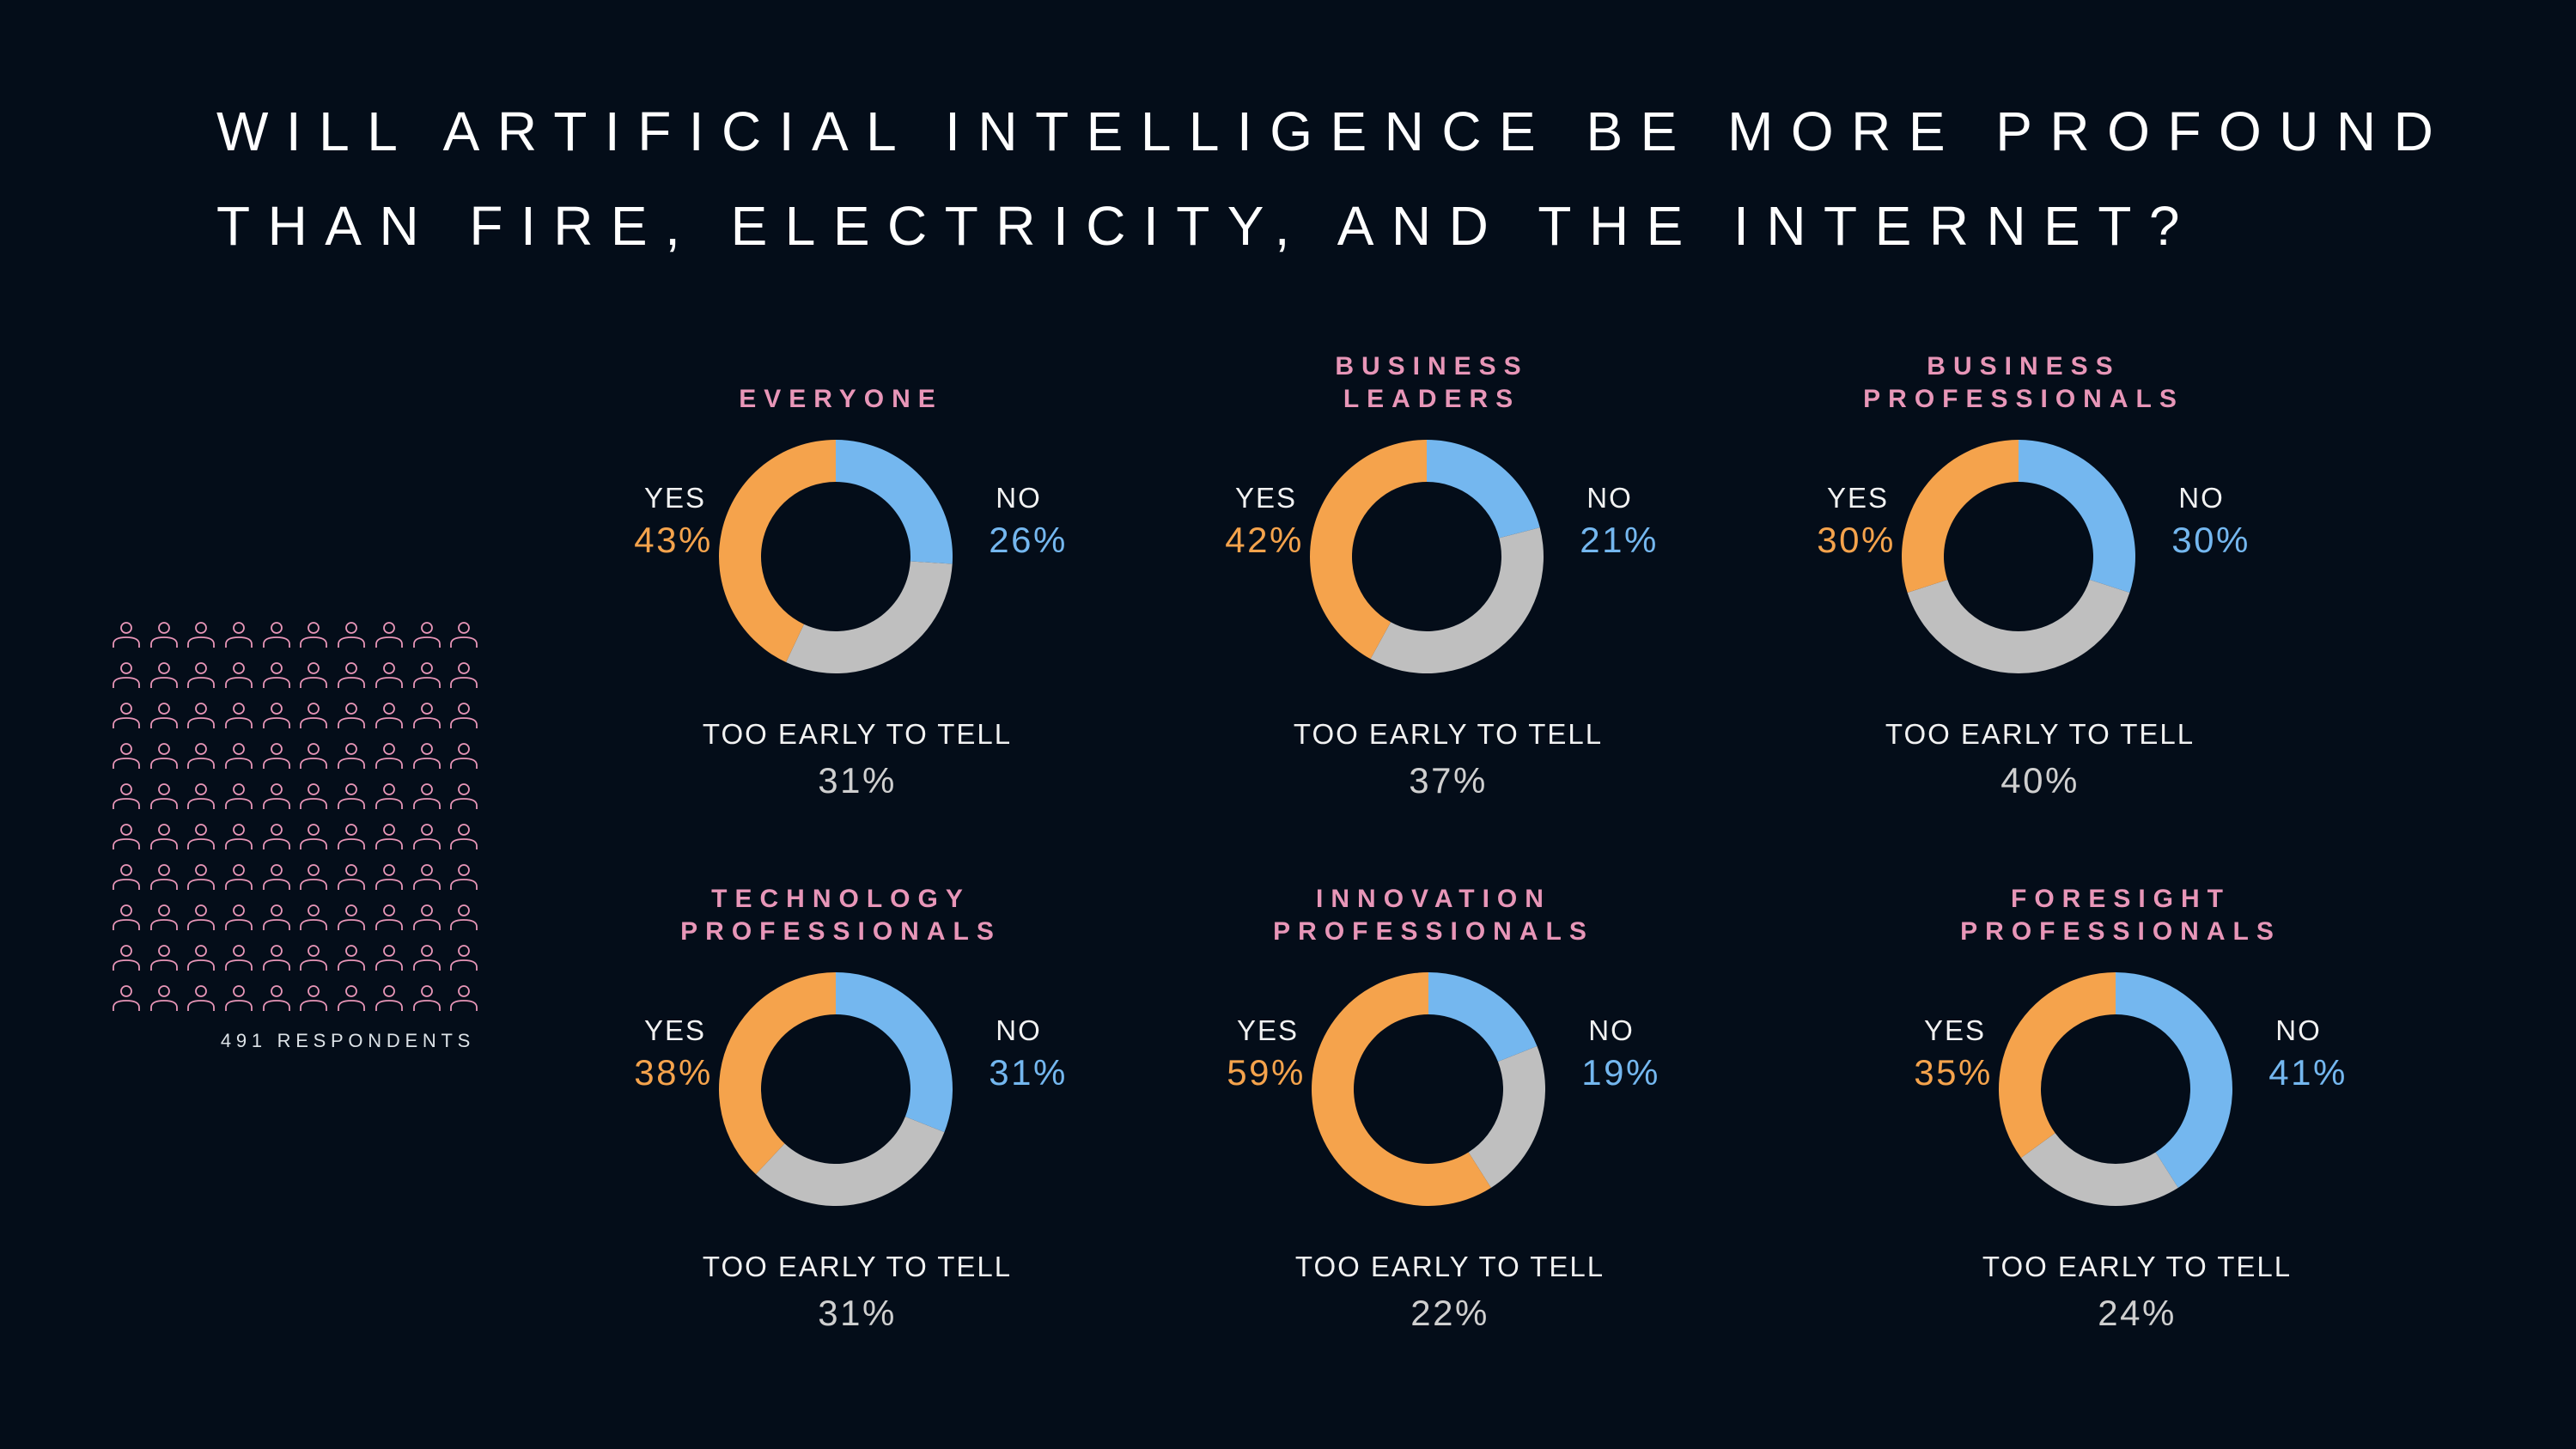 The height and width of the screenshot is (1449, 2576). Describe the element at coordinates (1028, 540) in the screenshot. I see `no-value: 26%` at that location.